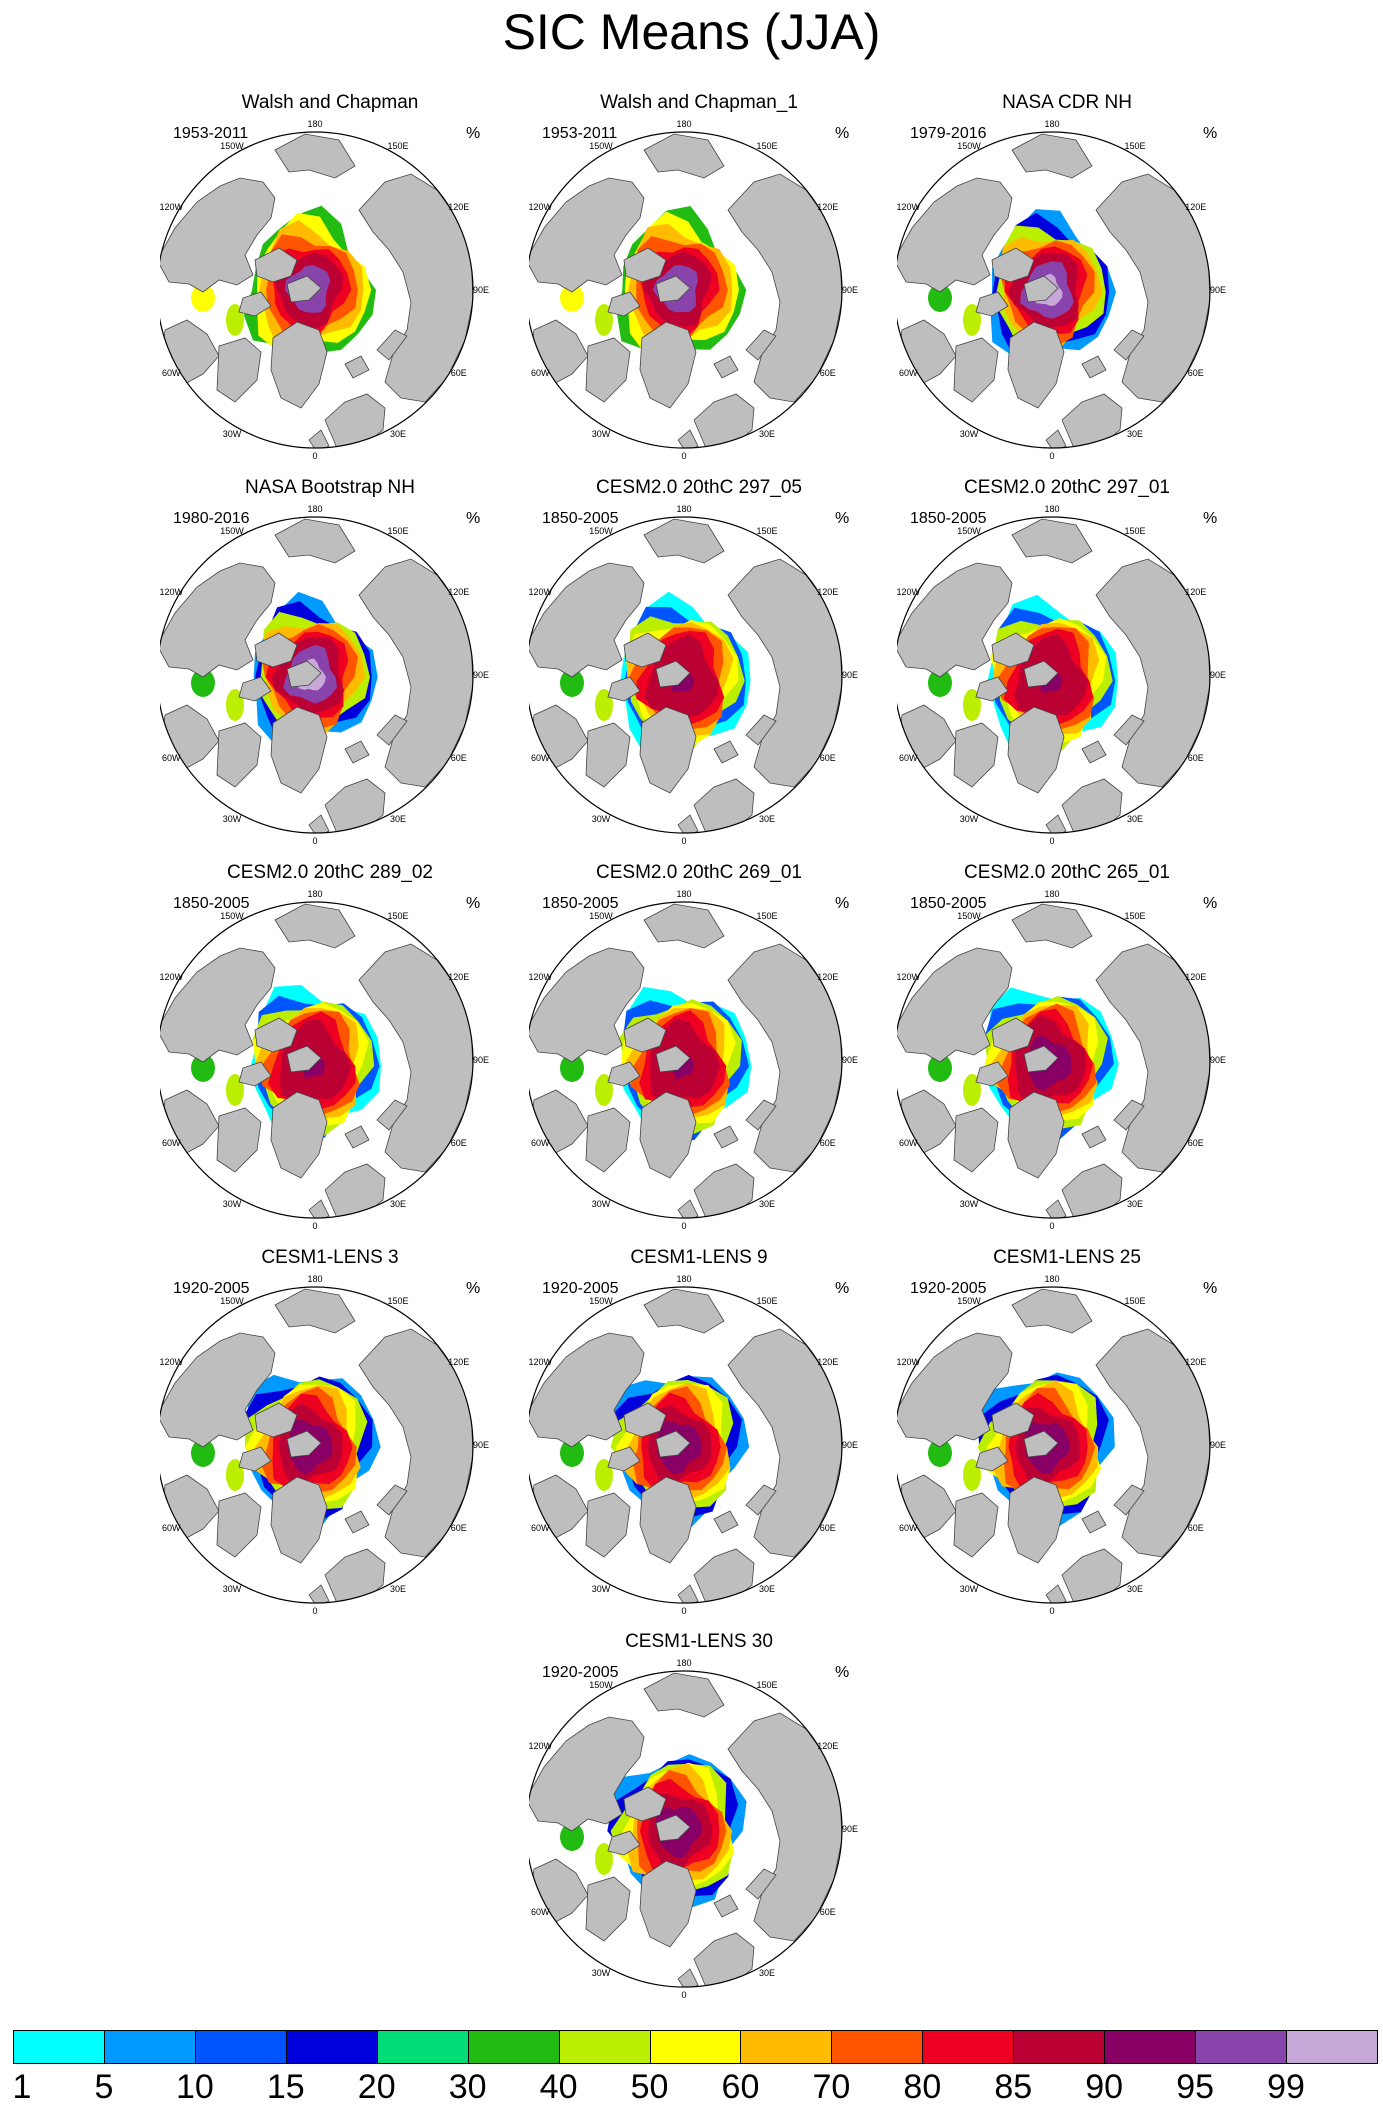 The height and width of the screenshot is (2108, 1383). I want to click on panel-title: CESM2.0 20thC 297_01, so click(1067, 487).